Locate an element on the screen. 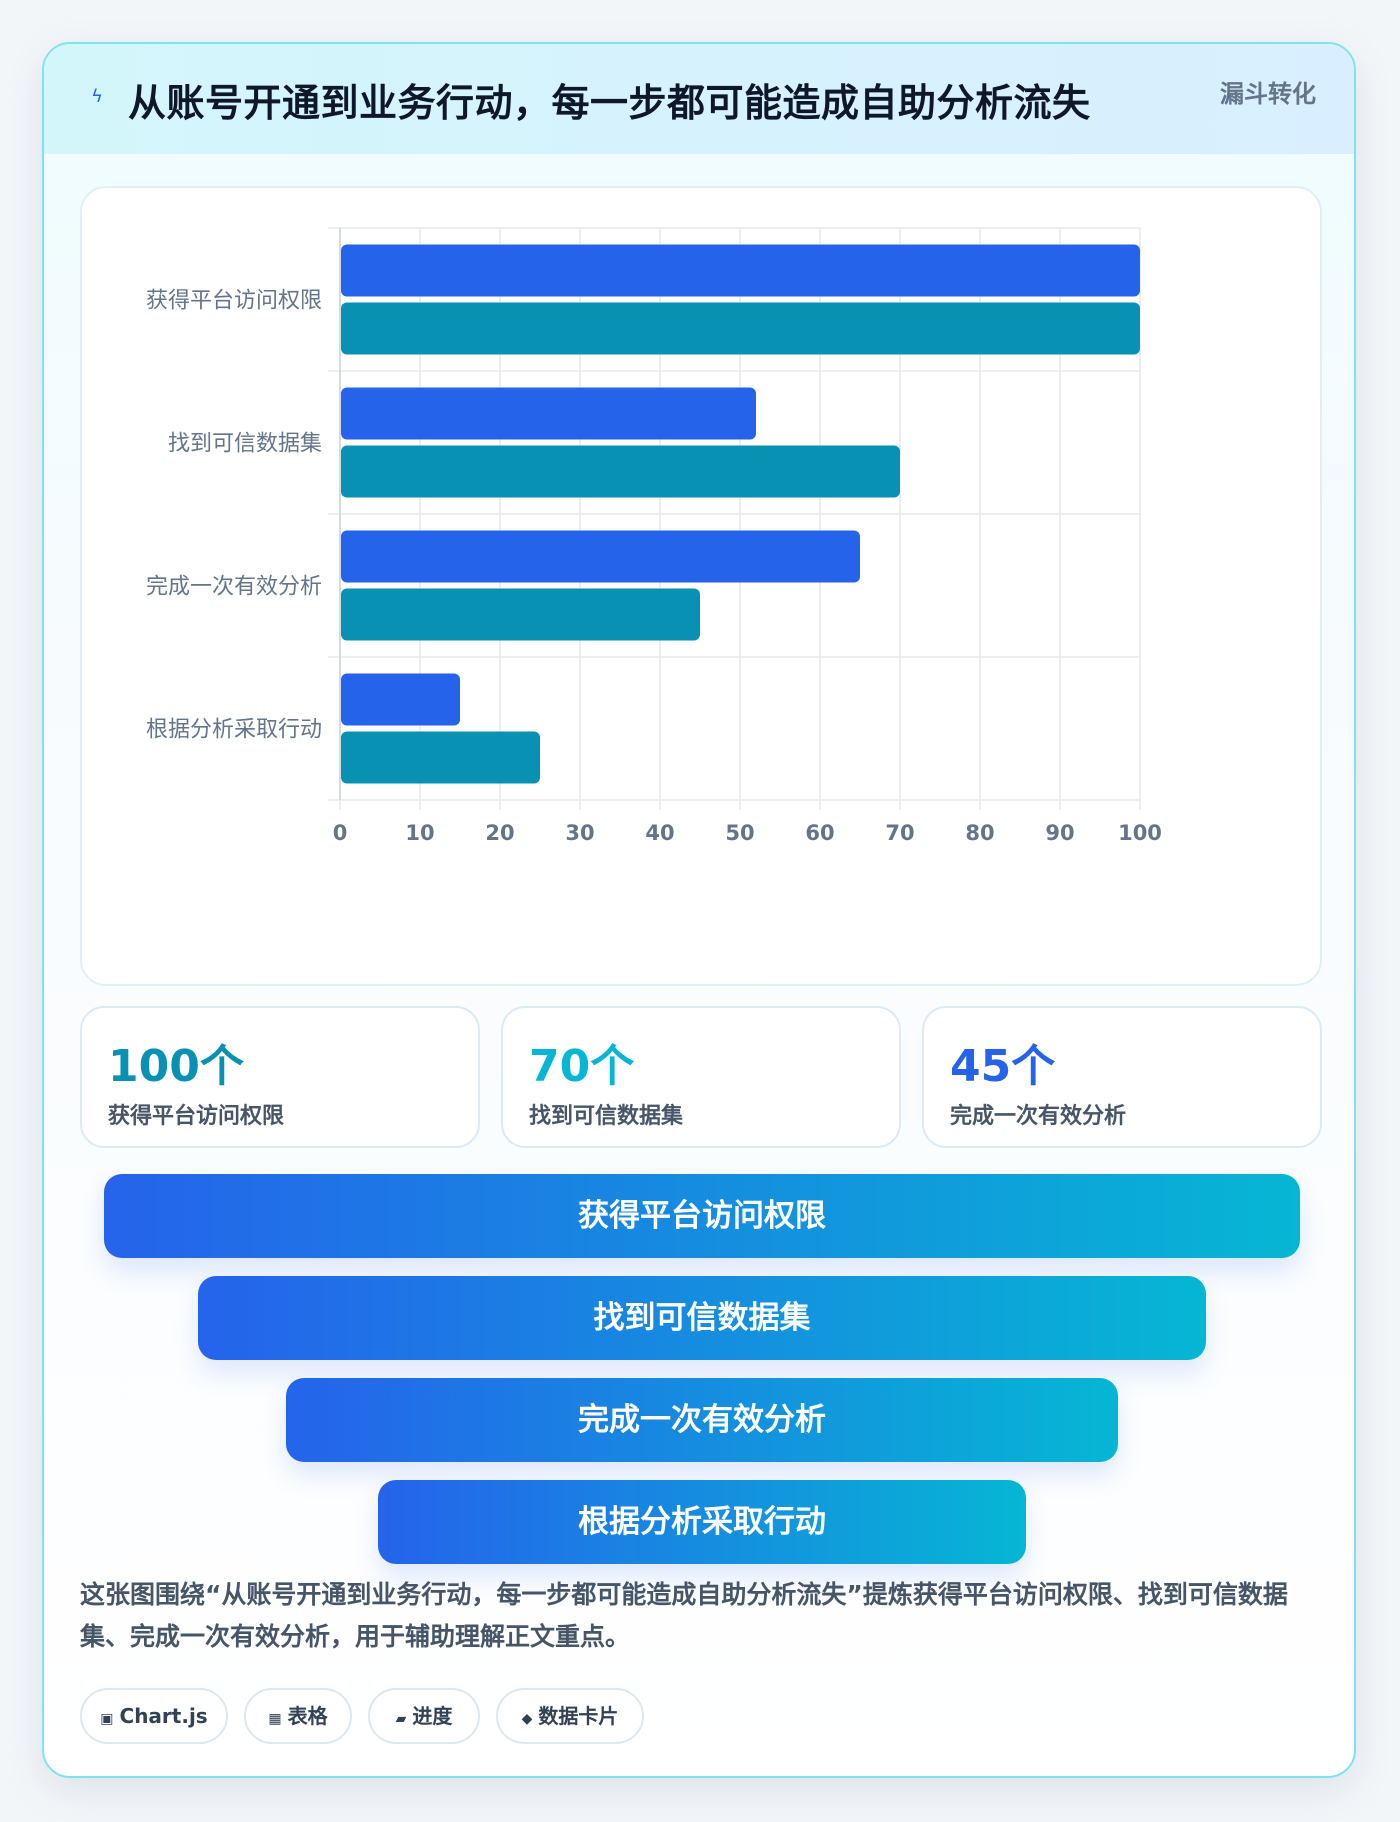 This screenshot has height=1822, width=1400. card-header: ϟ 从账号开通到业务行动，每一步都可能造成自助分析流失 漏斗转化 is located at coordinates (699, 99).